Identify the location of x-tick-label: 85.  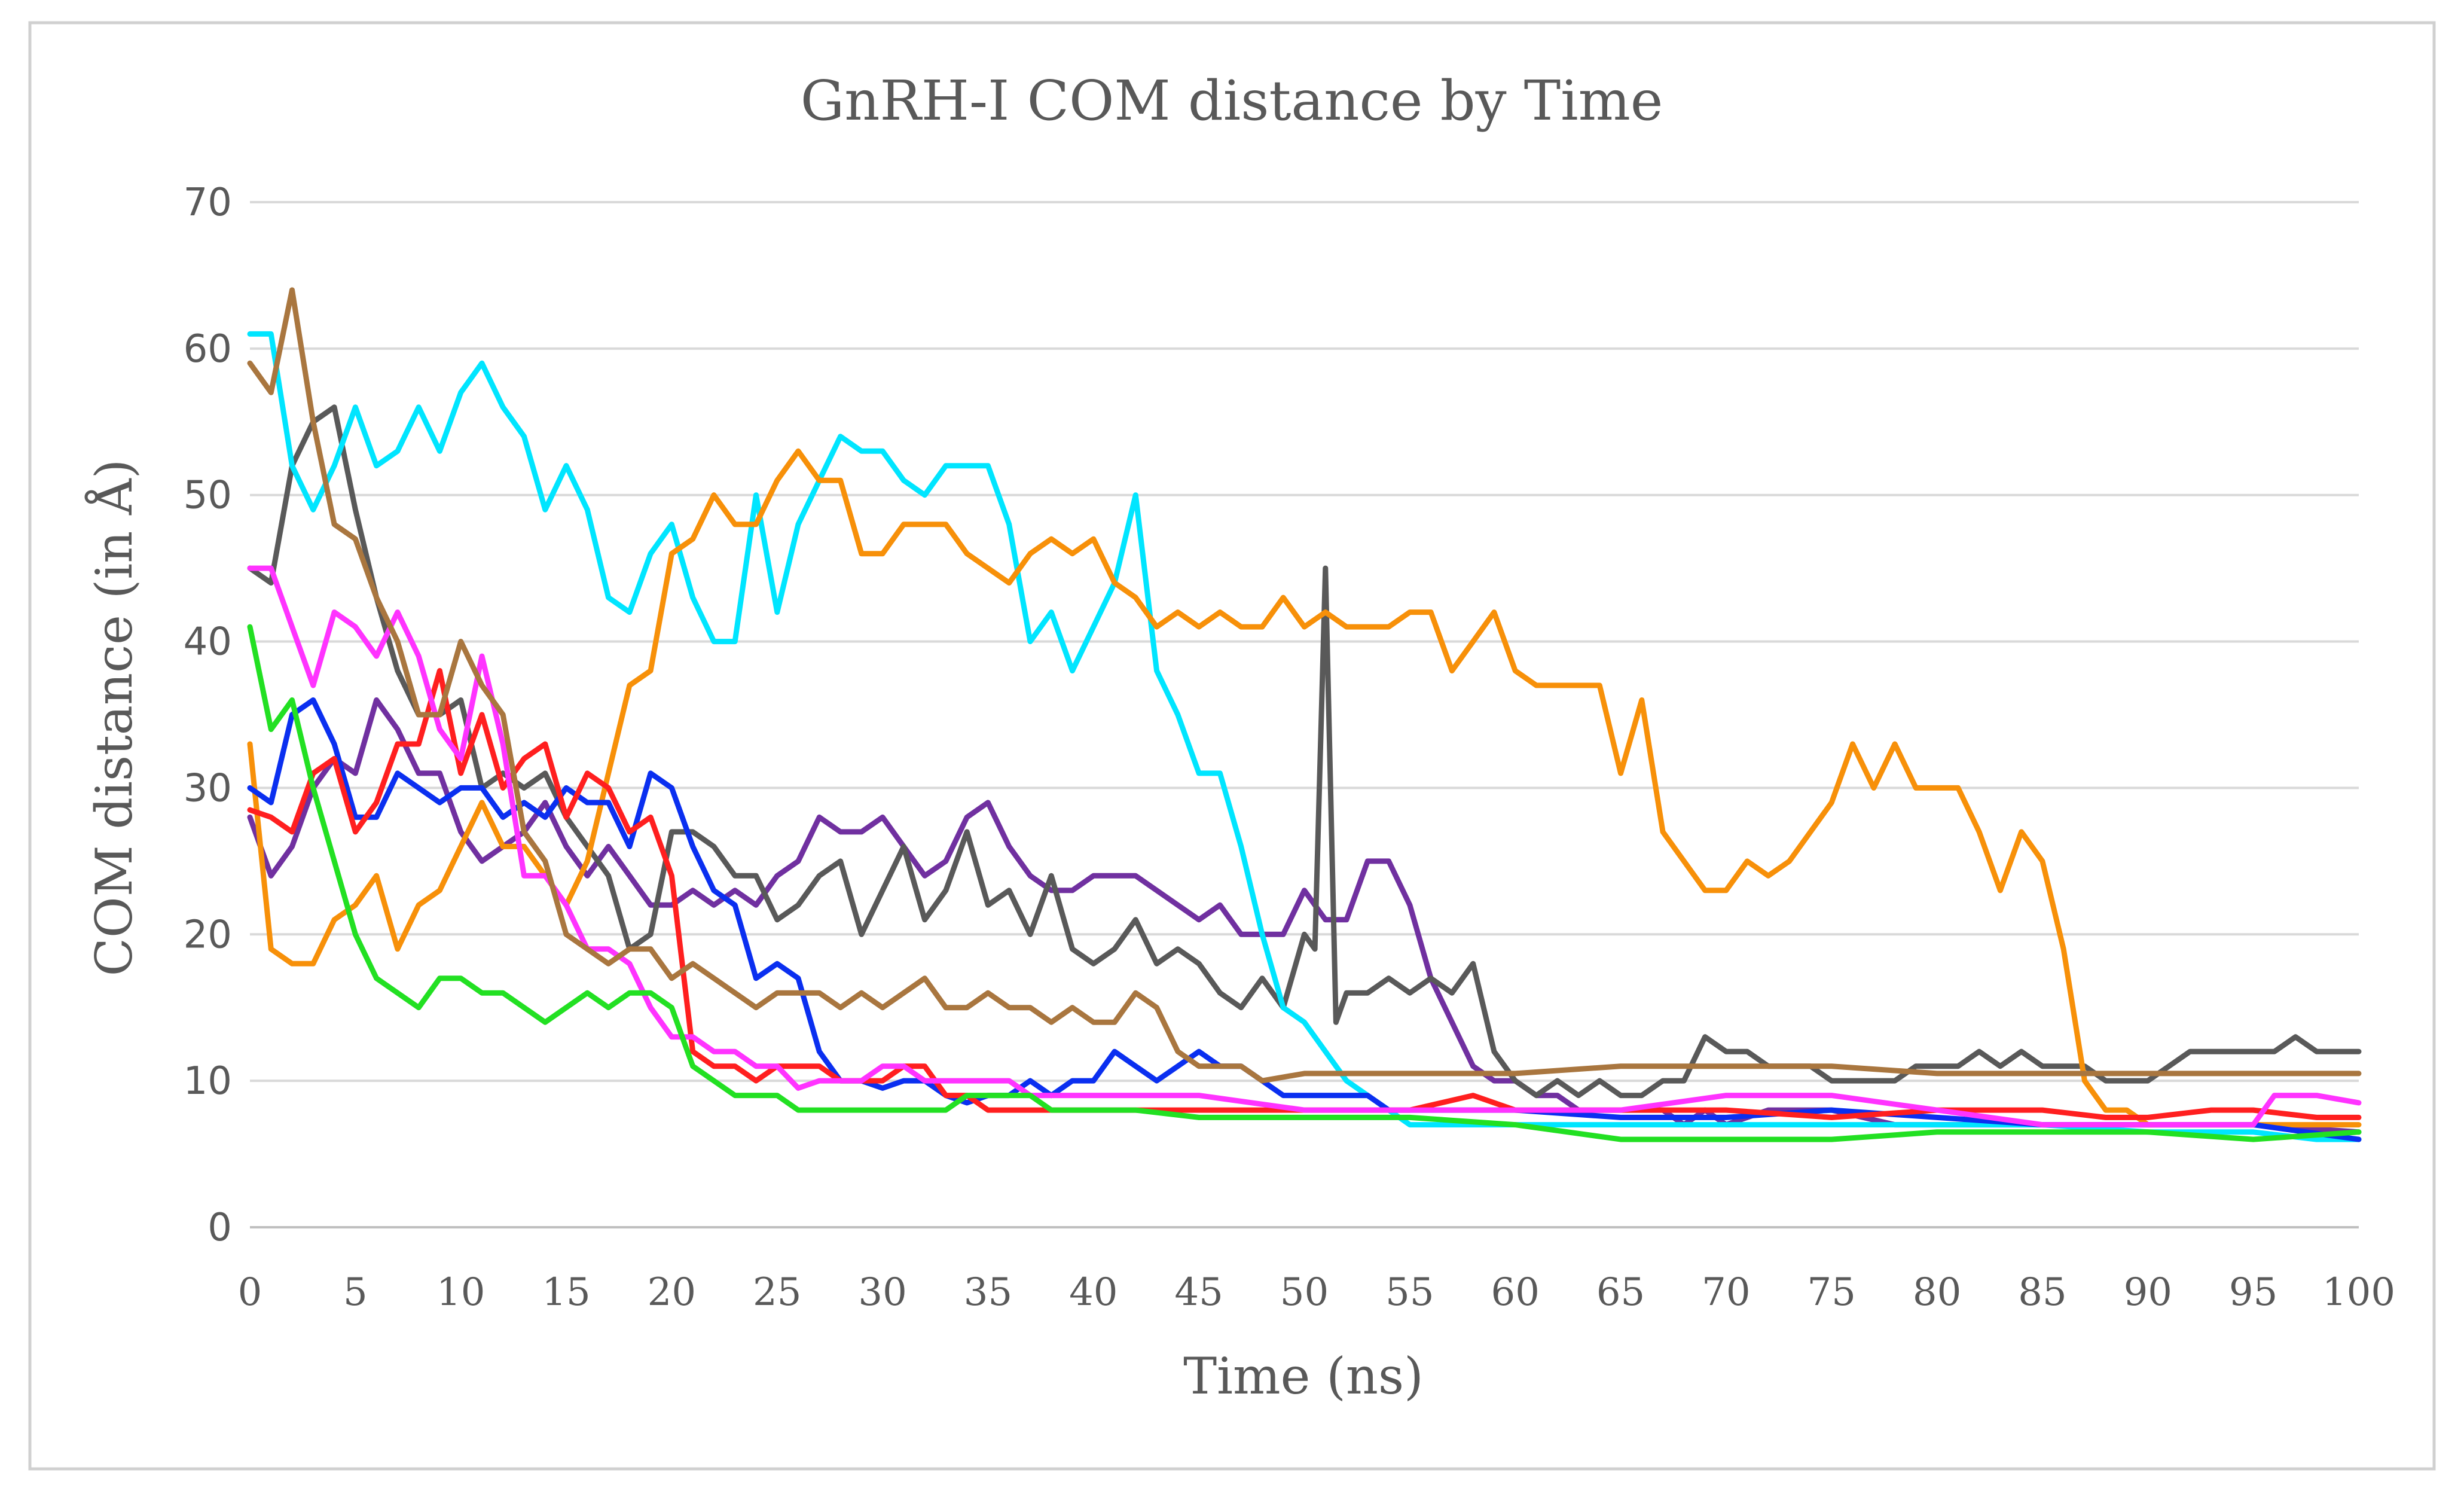
(2042, 1292).